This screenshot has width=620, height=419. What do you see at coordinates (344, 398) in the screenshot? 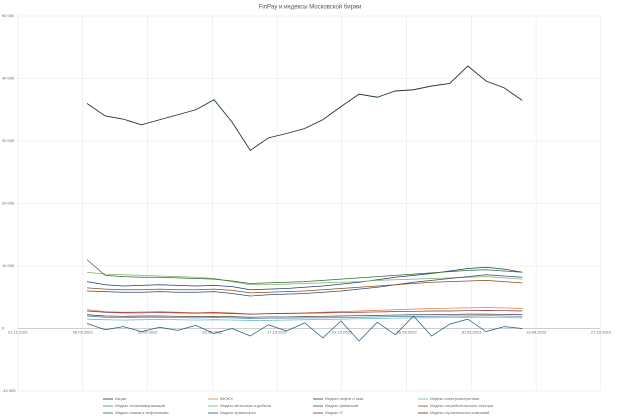
I see `legend-label: Индекс нефти и газа` at bounding box center [344, 398].